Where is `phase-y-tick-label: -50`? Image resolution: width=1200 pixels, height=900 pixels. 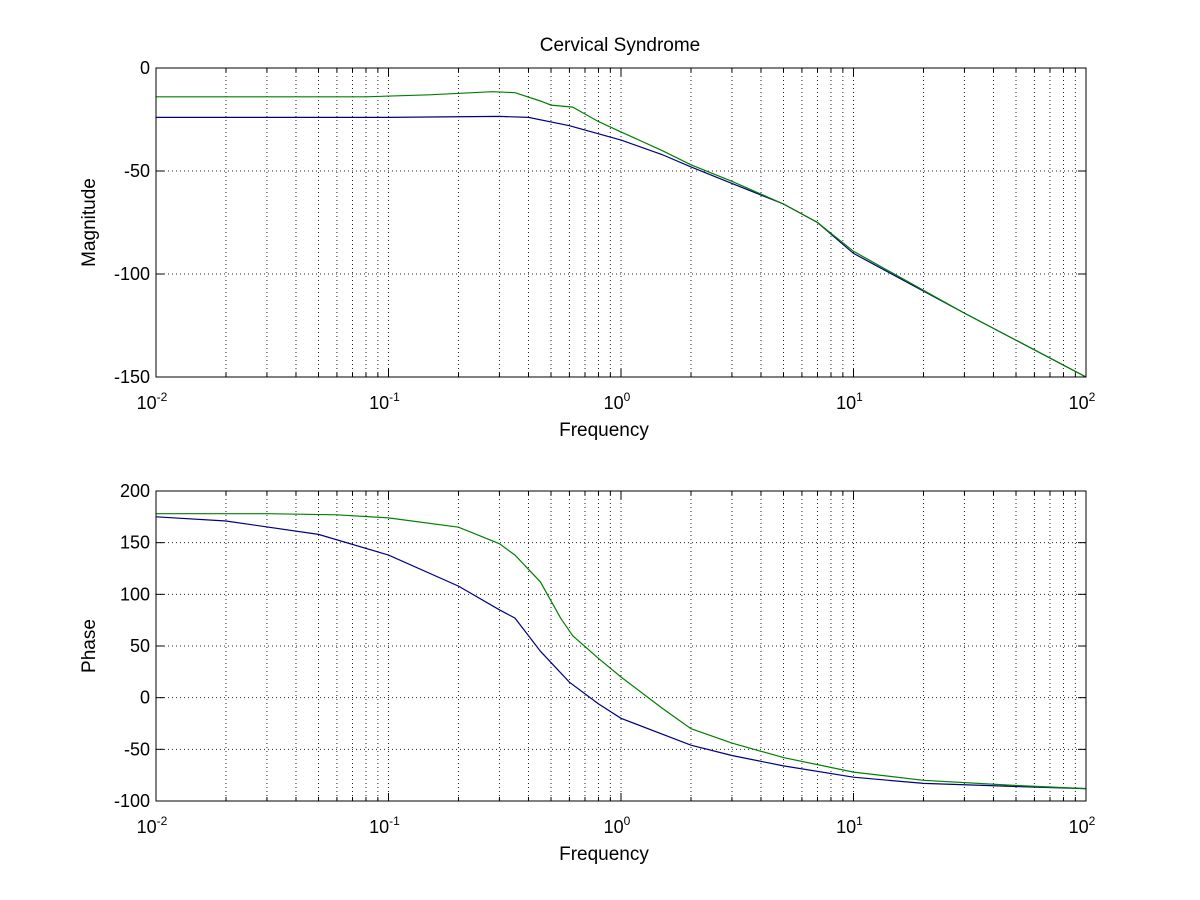
phase-y-tick-label: -50 is located at coordinates (137, 749).